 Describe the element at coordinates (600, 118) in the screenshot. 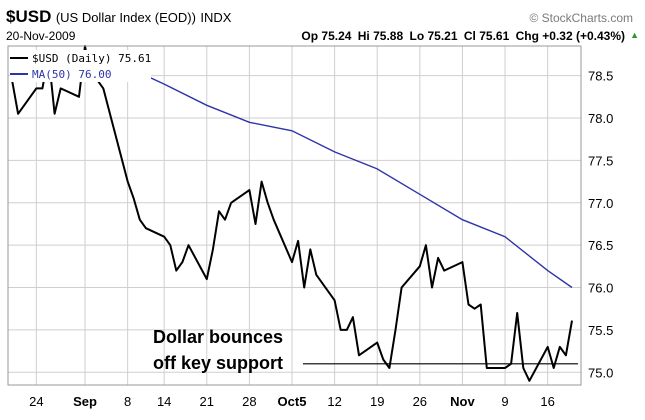

I see `y-tick-label: 78.0` at that location.